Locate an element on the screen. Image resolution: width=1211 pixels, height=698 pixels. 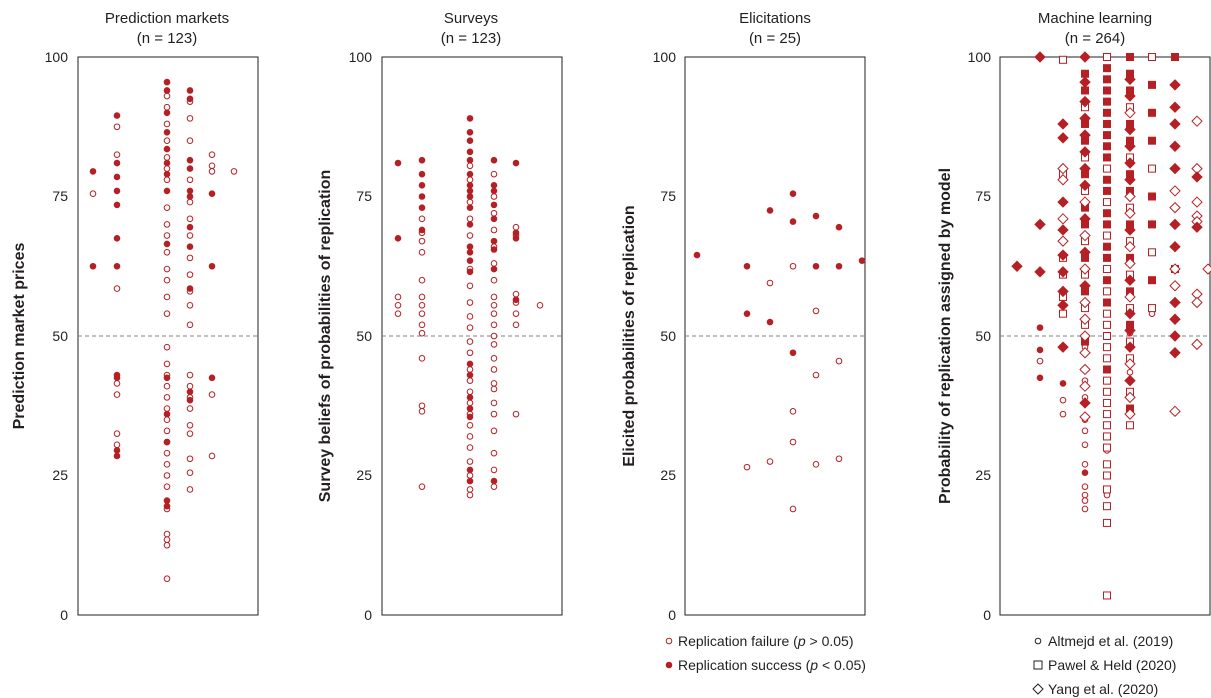
legend-filled-circle-icon is located at coordinates (669, 665).